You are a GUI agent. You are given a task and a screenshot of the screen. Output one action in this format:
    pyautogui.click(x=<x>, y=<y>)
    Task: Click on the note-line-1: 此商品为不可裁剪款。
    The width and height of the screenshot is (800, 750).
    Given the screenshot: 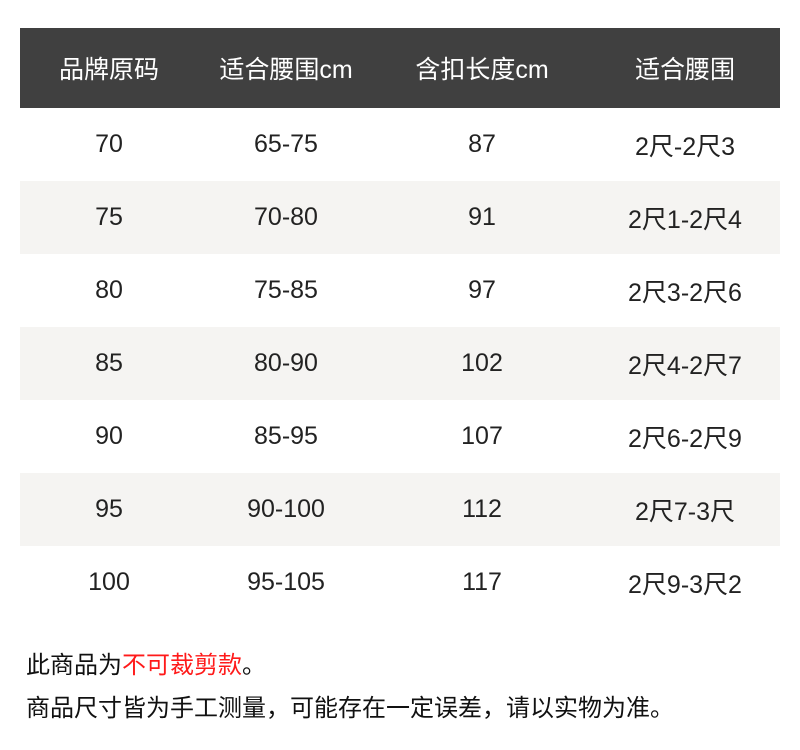 What is the action you would take?
    pyautogui.click(x=350, y=665)
    